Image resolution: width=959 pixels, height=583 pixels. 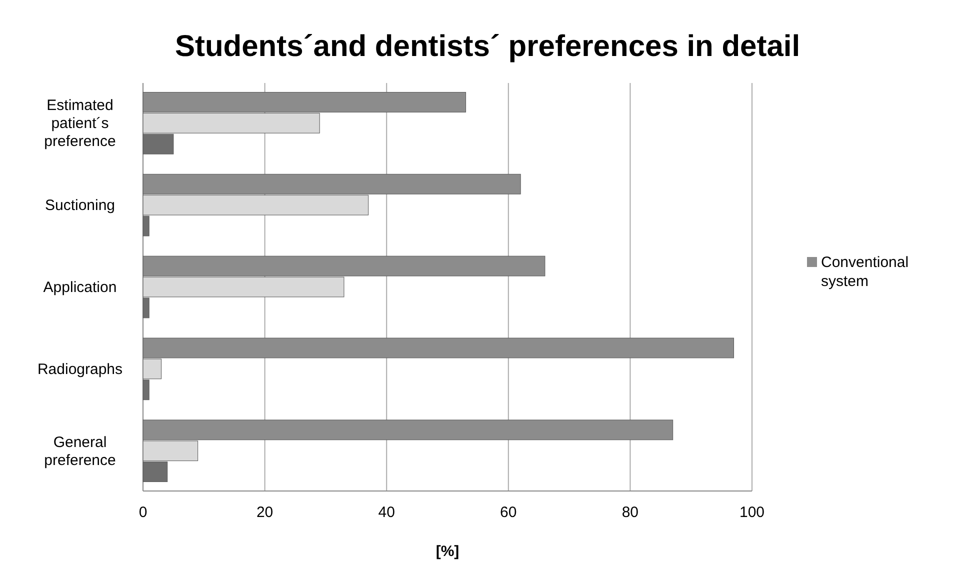 I want to click on chart-title: Students´and dentists´ preferences in detail, so click(x=487, y=46).